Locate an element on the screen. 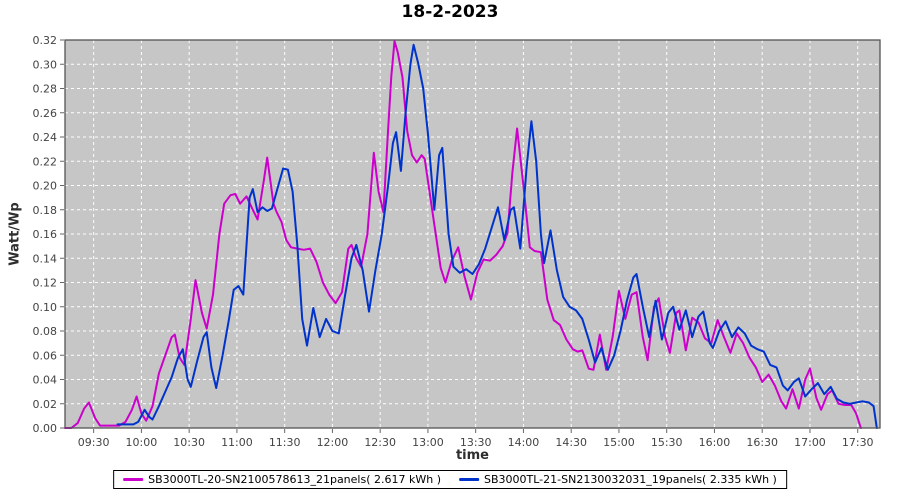 The image size is (900, 500). x-tick-label: 16:30 is located at coordinates (762, 442).